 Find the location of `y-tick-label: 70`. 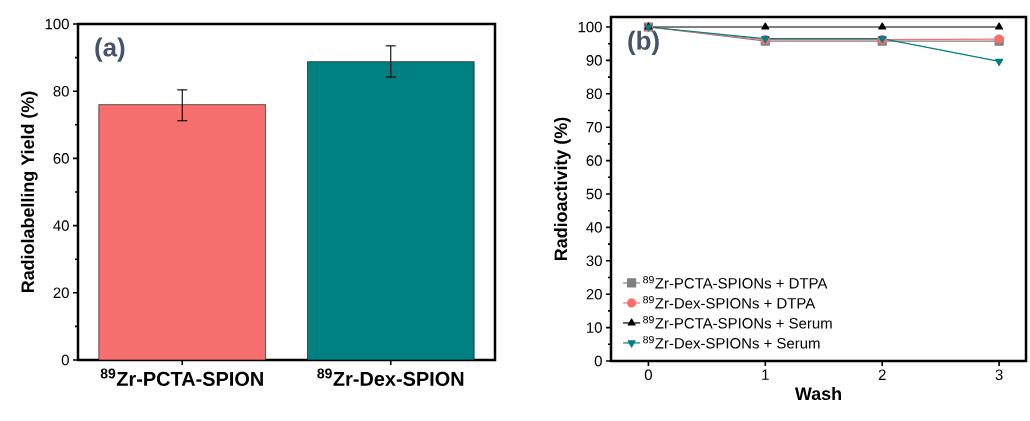

y-tick-label: 70 is located at coordinates (594, 127).